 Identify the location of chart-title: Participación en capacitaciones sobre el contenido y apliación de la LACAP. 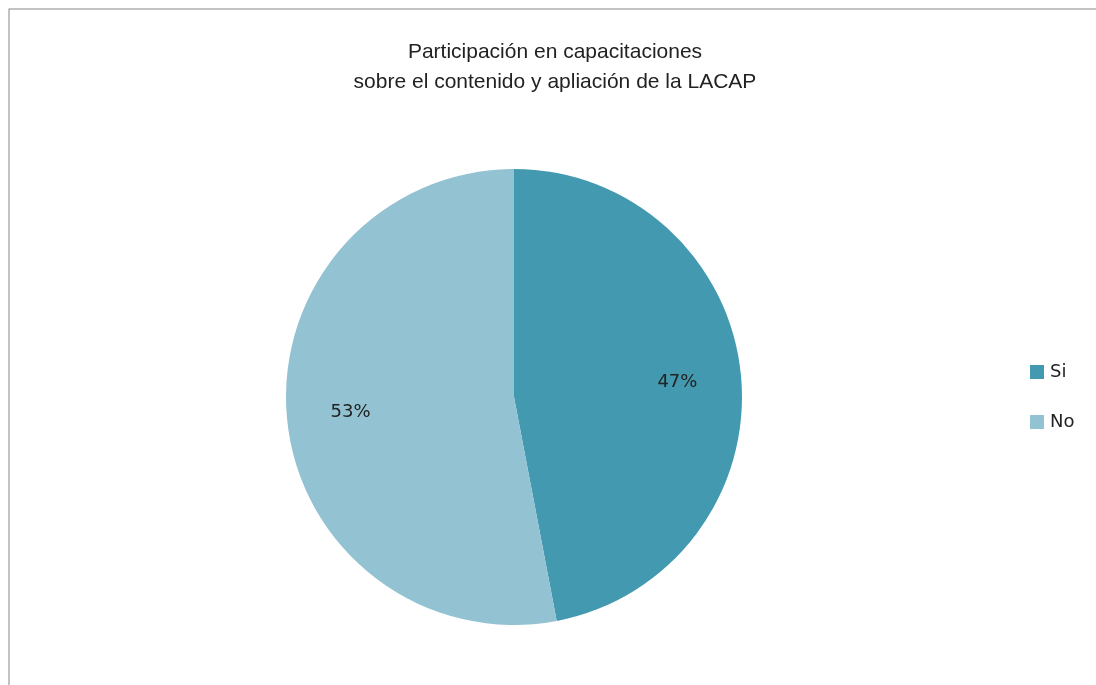
(555, 65).